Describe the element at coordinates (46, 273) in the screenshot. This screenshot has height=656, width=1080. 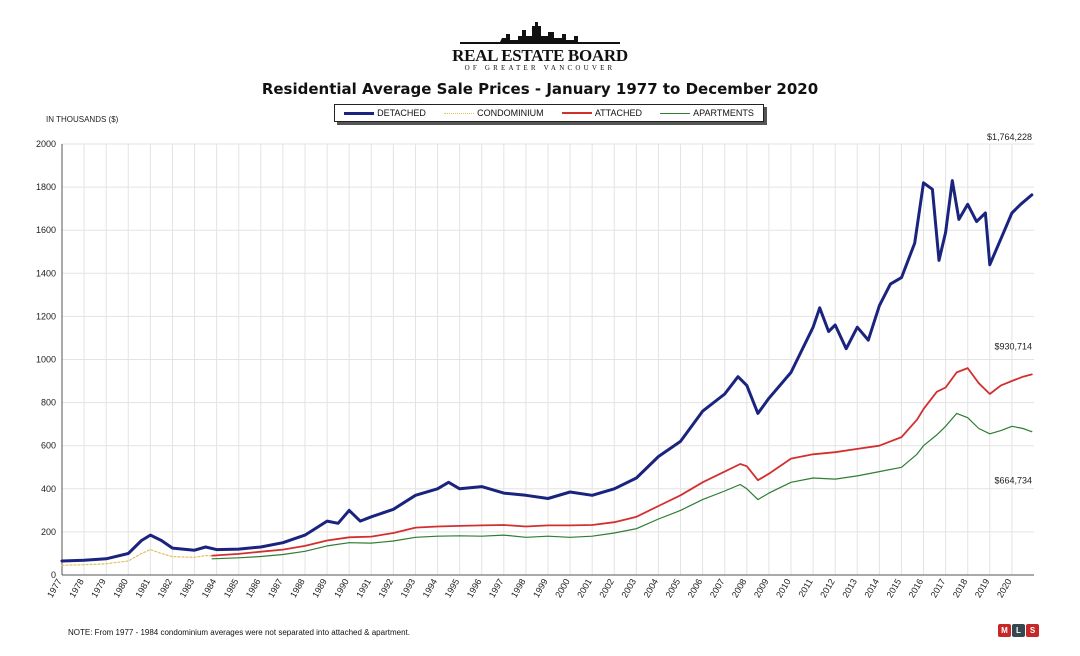
I see `y-tick-label: 1400` at that location.